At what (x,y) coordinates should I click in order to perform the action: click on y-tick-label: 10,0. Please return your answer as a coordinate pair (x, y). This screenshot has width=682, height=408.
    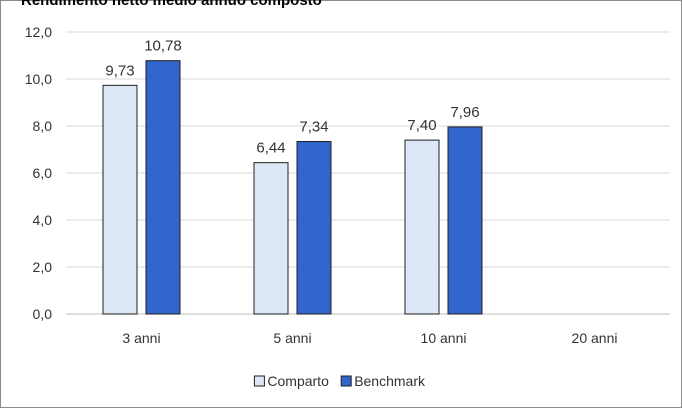
    Looking at the image, I should click on (38, 79).